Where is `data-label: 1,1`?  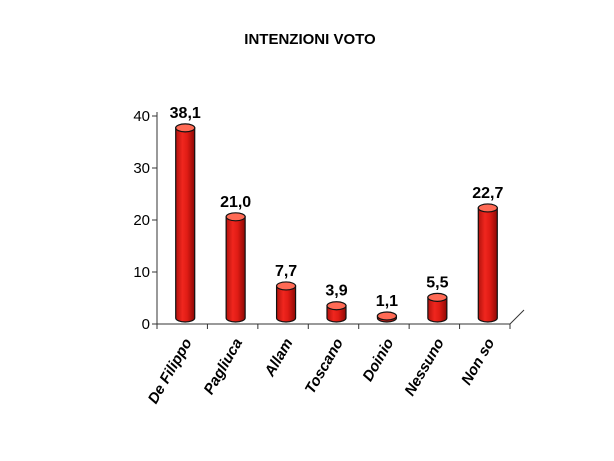
data-label: 1,1 is located at coordinates (387, 301).